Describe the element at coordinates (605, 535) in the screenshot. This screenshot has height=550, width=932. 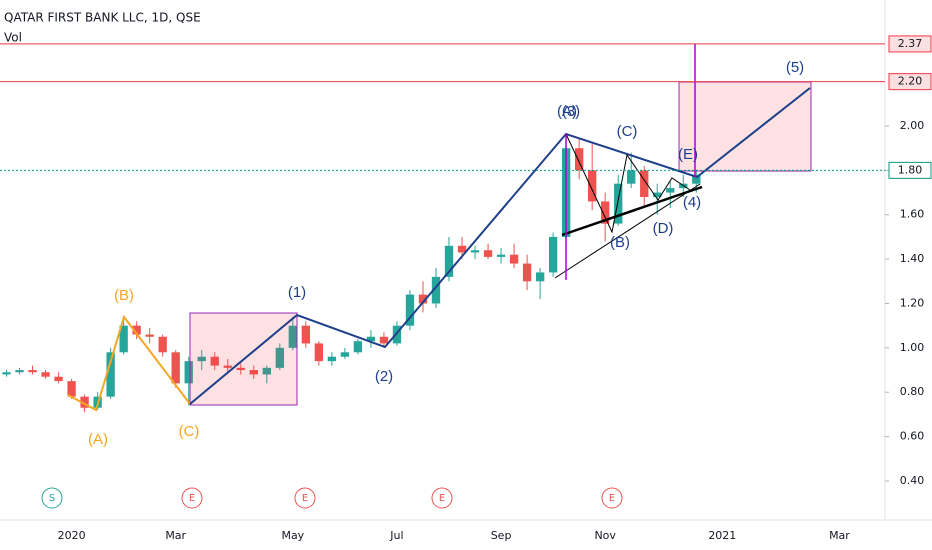
I see `x-tick-label: Nov` at that location.